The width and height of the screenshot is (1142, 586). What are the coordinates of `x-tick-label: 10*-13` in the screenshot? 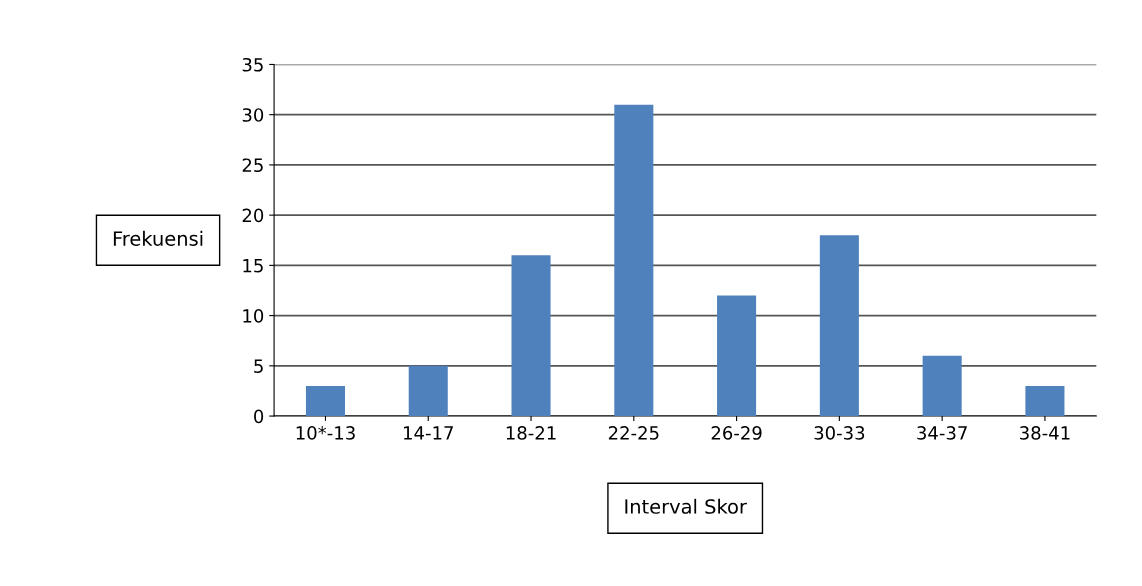 It's located at (325, 433).